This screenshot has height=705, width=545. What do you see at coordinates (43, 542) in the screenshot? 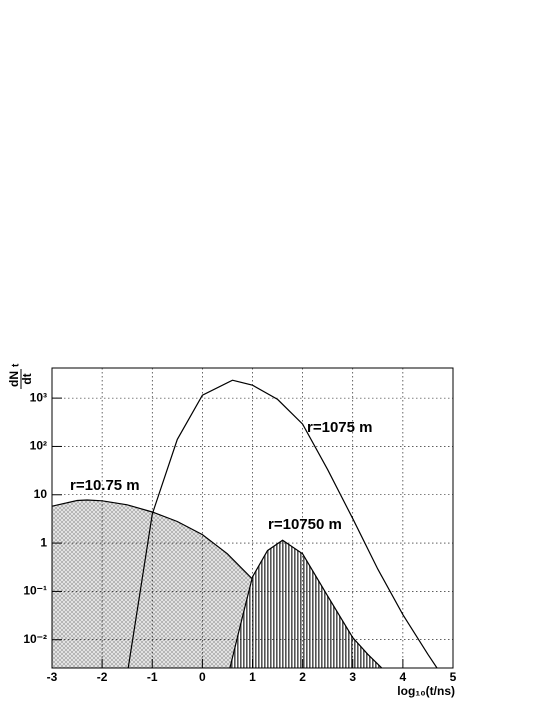
I see `y-tick-label: 1` at bounding box center [43, 542].